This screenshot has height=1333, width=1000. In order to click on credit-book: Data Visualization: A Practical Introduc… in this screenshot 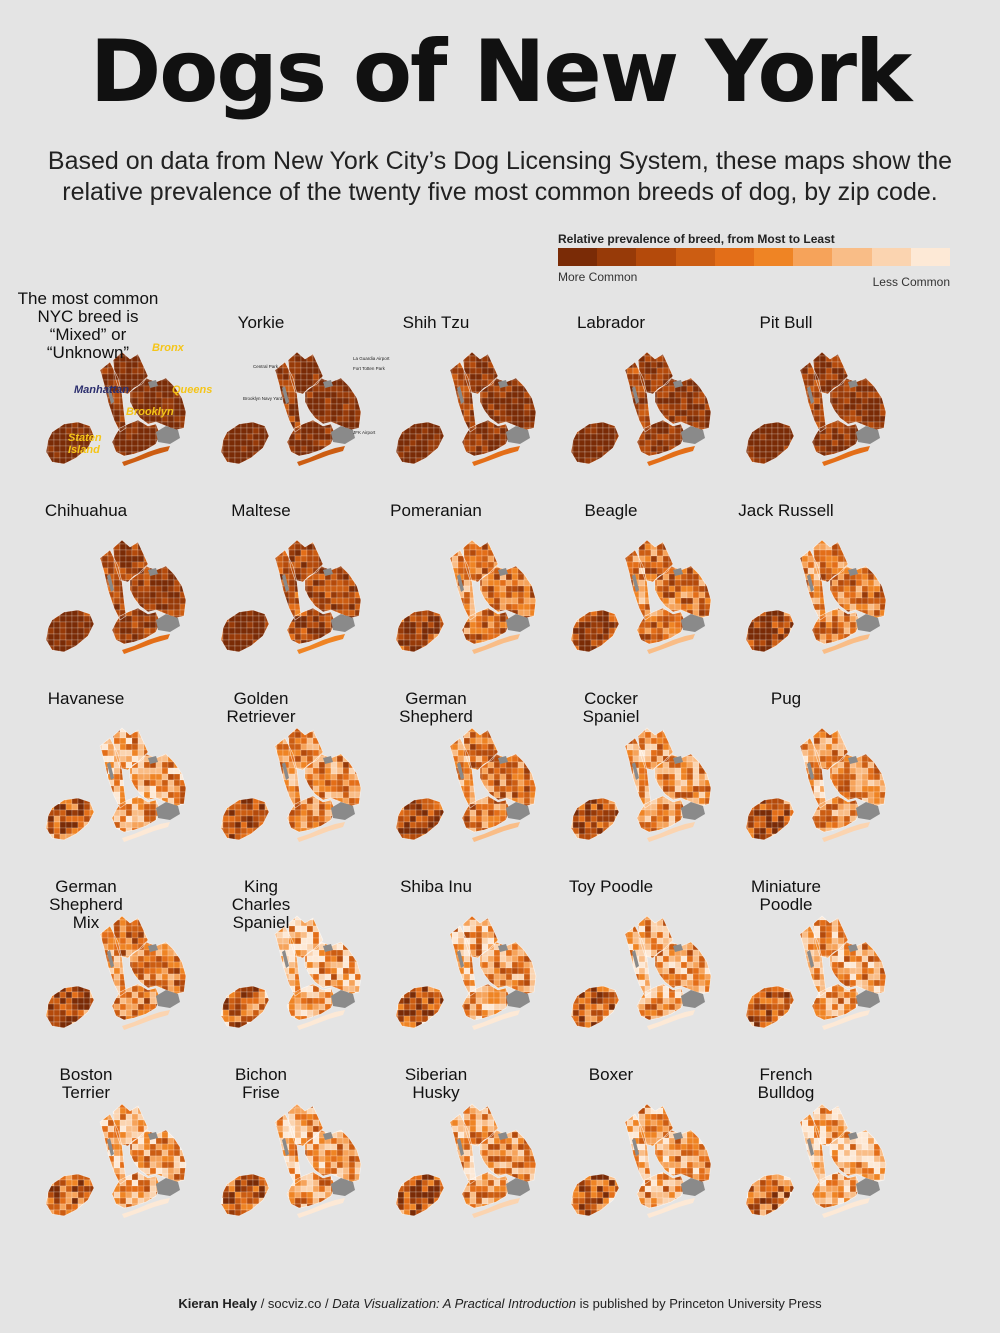, I will do `click(454, 1303)`.